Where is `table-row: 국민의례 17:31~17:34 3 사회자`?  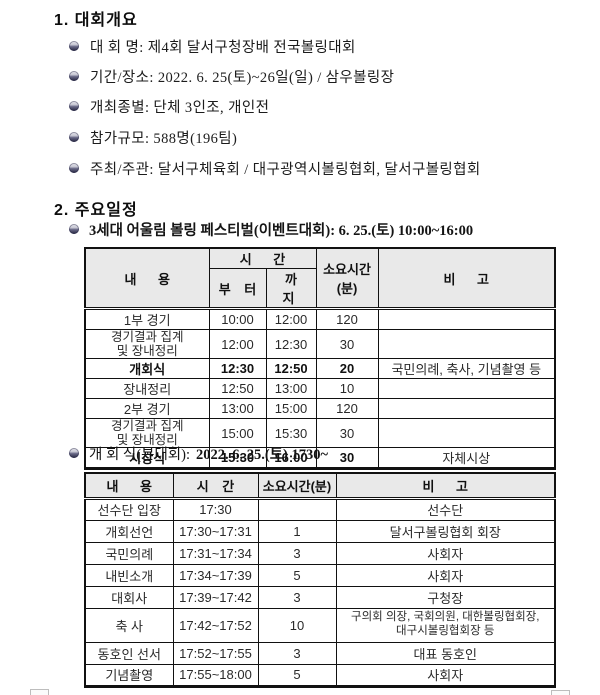
table-row: 국민의례 17:31~17:34 3 사회자 is located at coordinates (320, 553).